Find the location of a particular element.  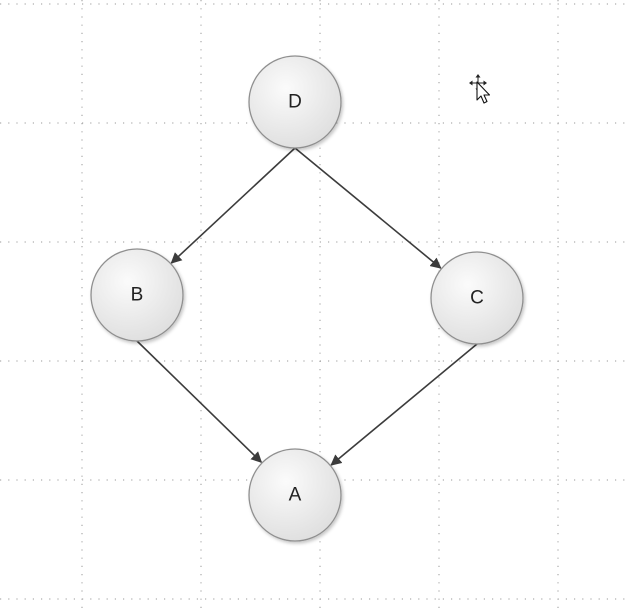

node-c-label: C is located at coordinates (477, 298).